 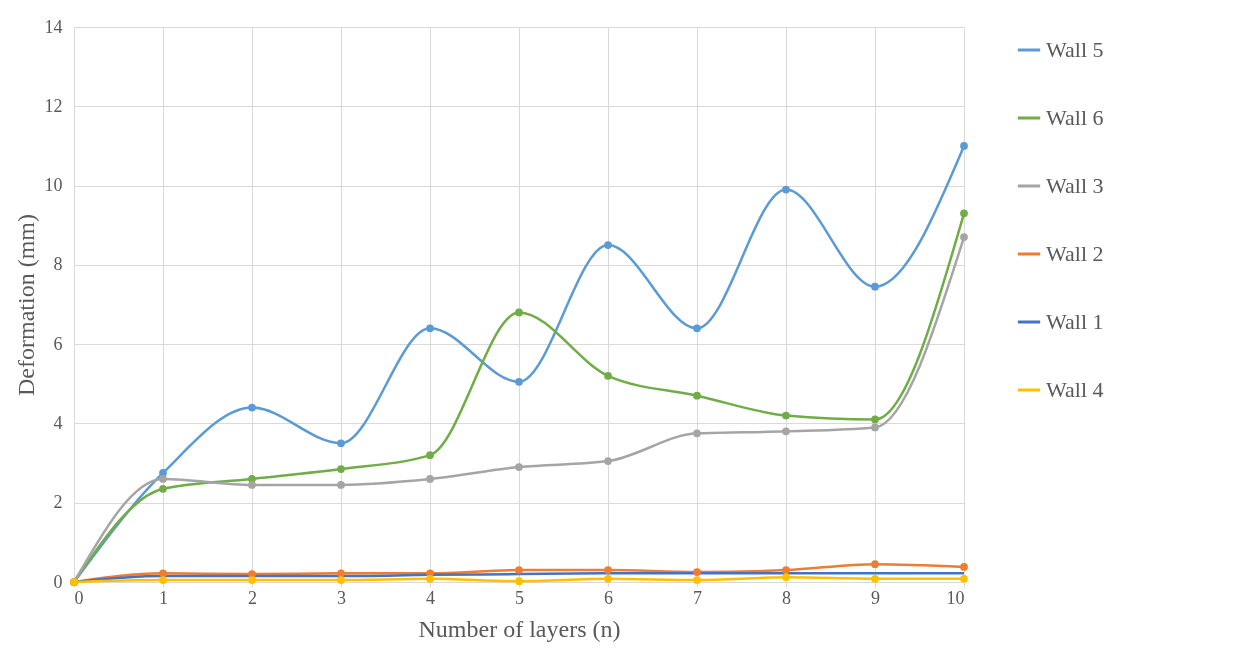 What do you see at coordinates (1075, 321) in the screenshot?
I see `legend-label: Wall 1` at bounding box center [1075, 321].